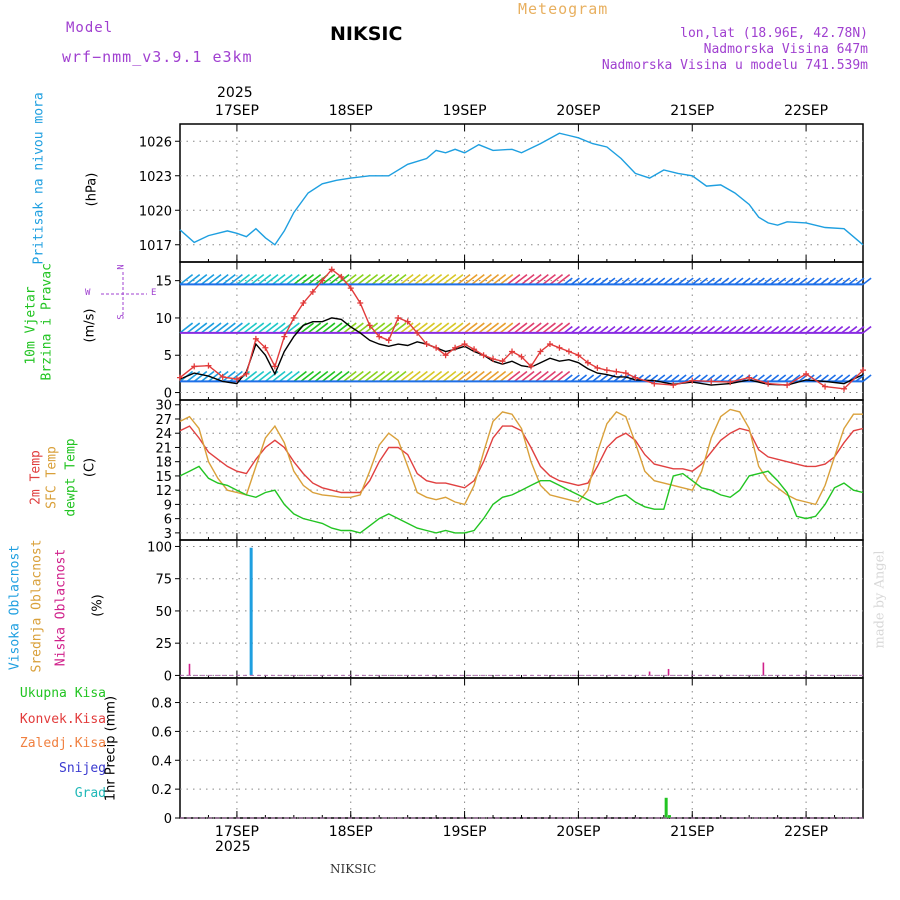 This screenshot has width=900, height=900. I want to click on date-label-top: 17SEP, so click(237, 111).